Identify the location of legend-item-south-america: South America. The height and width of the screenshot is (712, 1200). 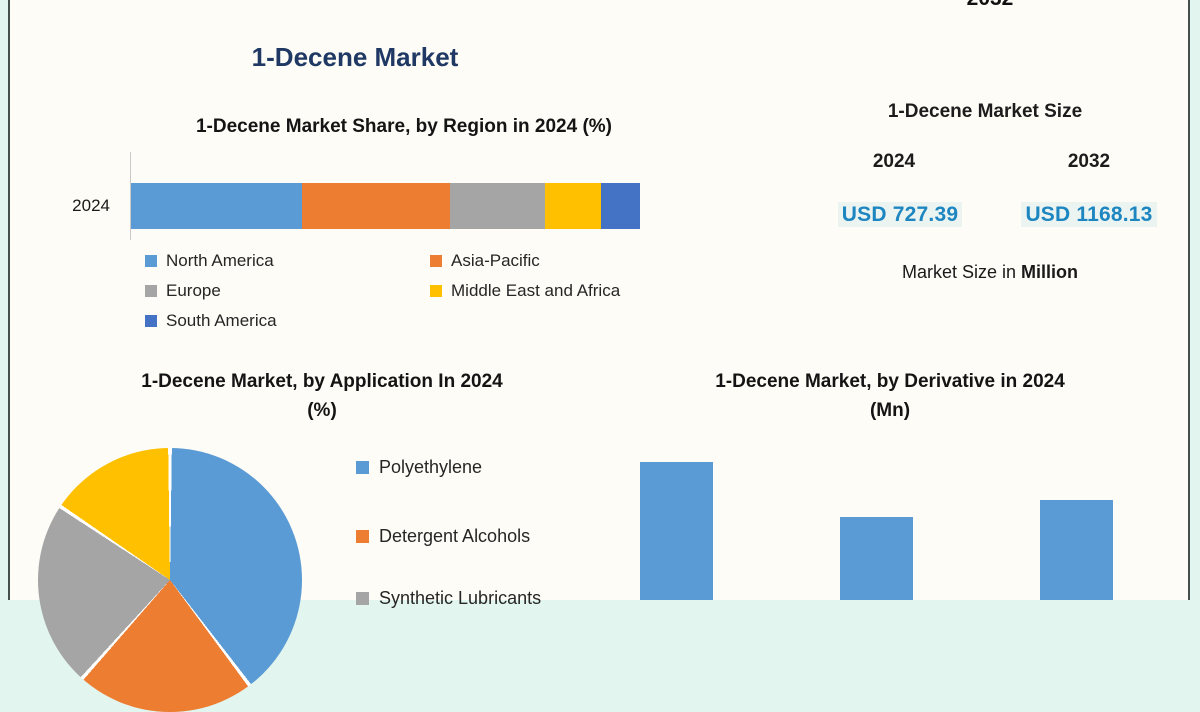
(287, 321).